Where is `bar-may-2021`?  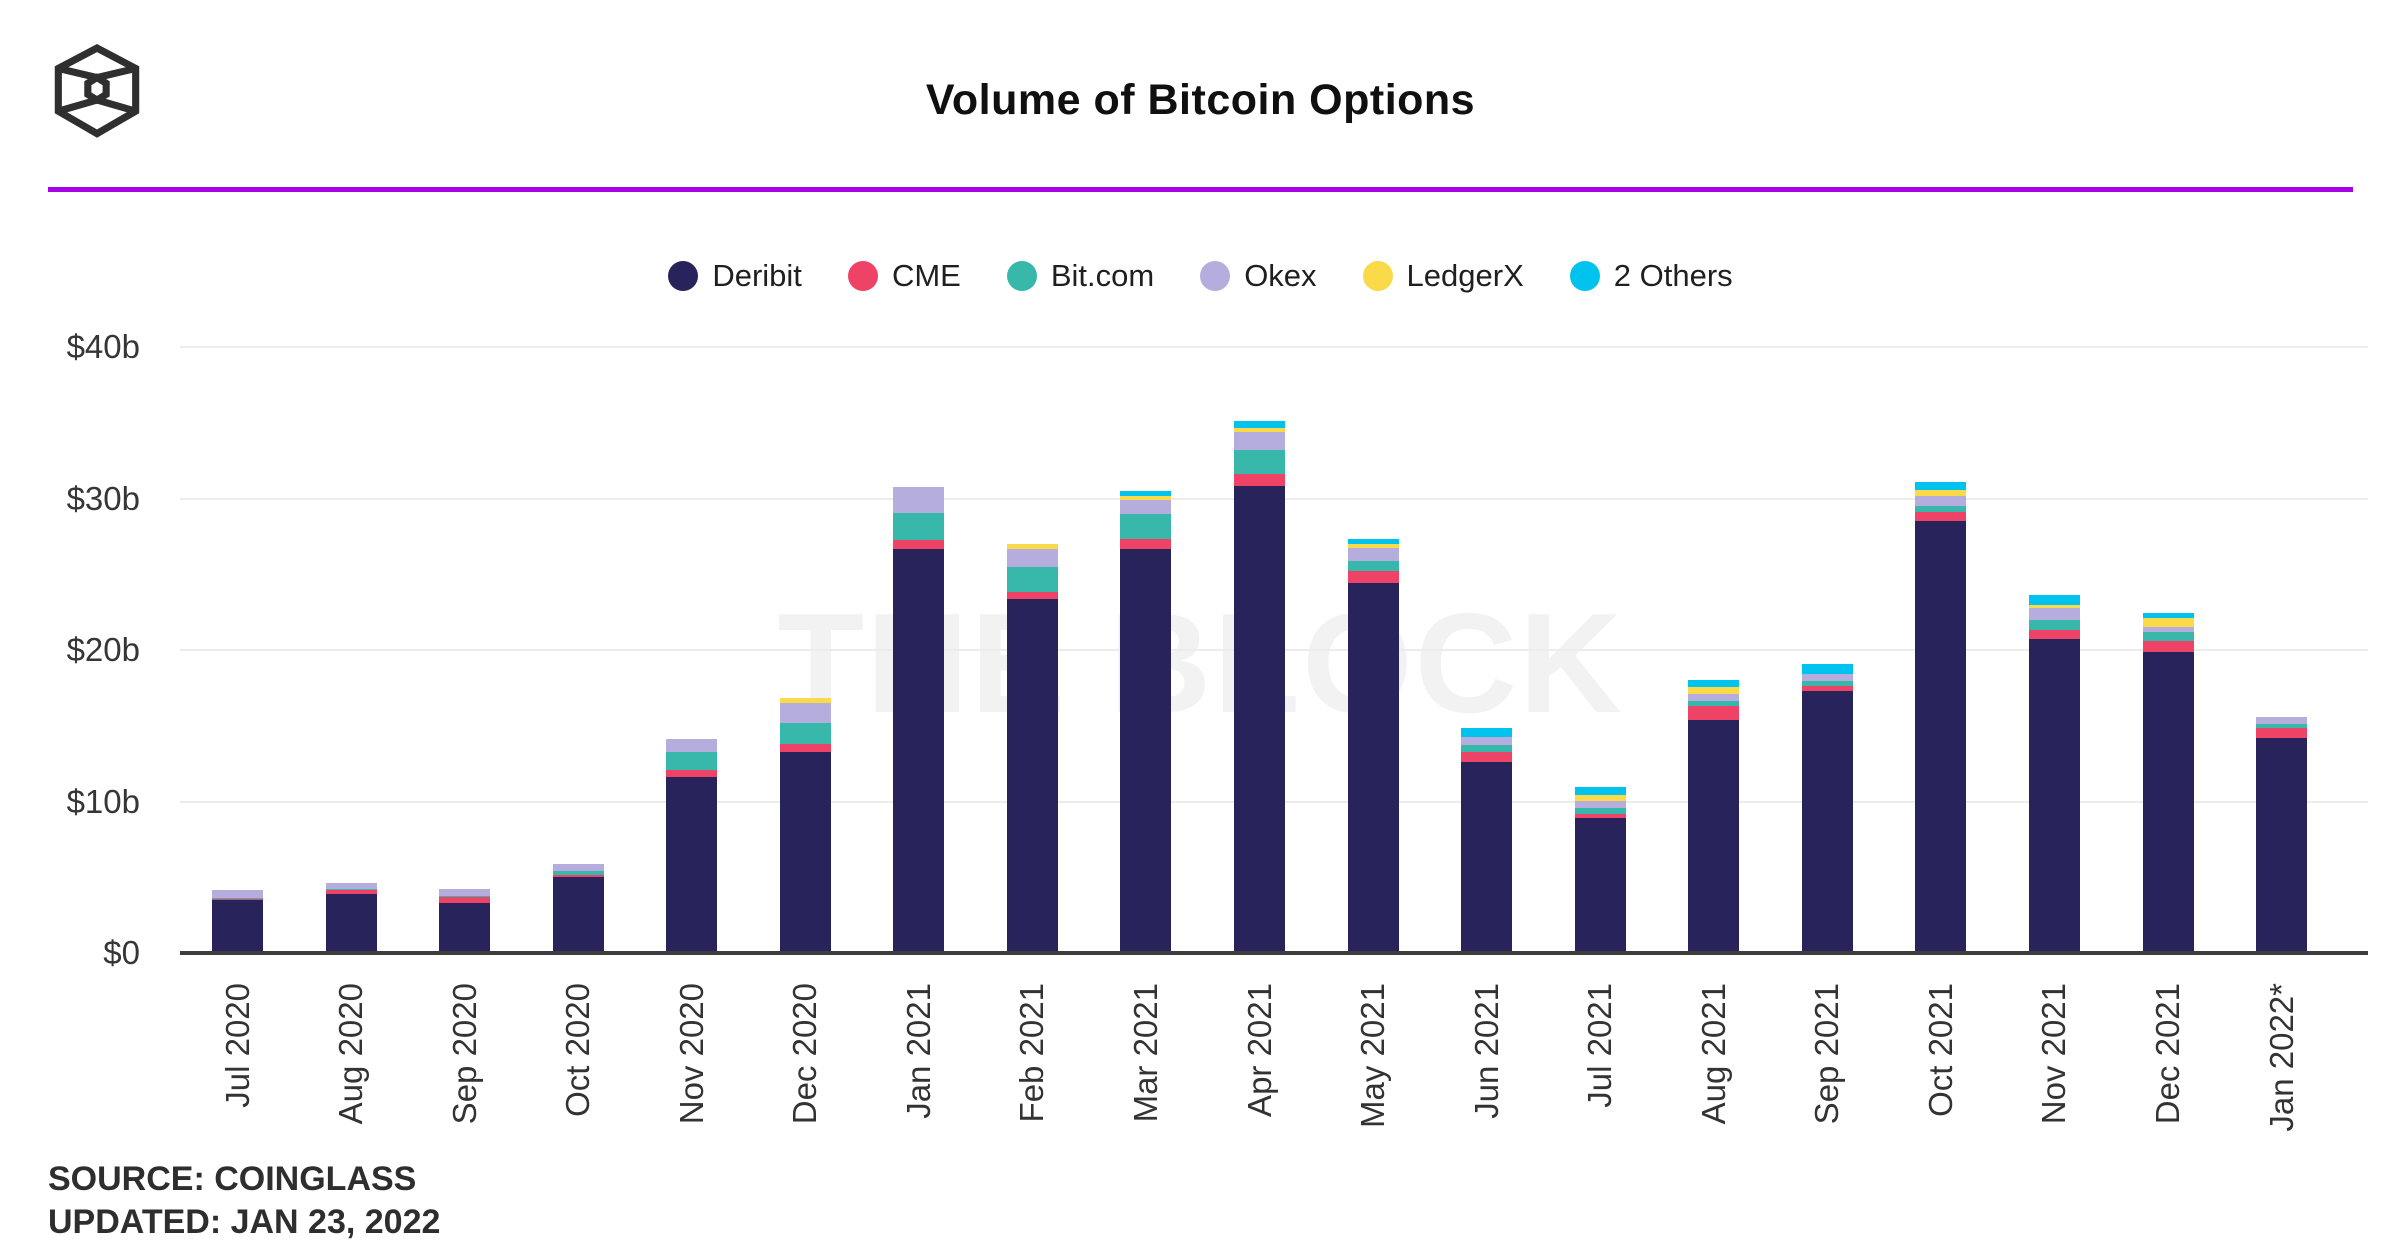 bar-may-2021 is located at coordinates (1373, 745).